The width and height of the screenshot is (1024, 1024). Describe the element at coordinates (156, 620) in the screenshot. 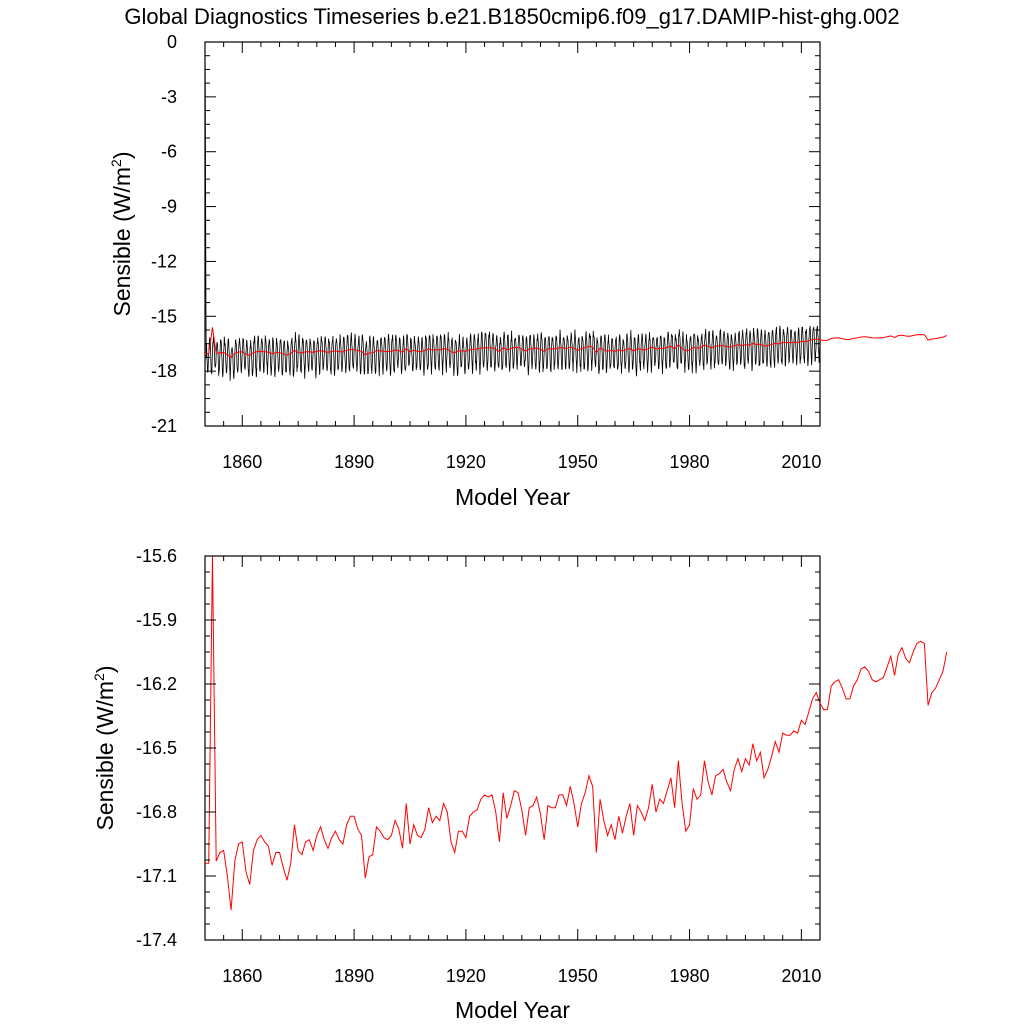

I see `bottom-y-tick-label: -15.9` at that location.